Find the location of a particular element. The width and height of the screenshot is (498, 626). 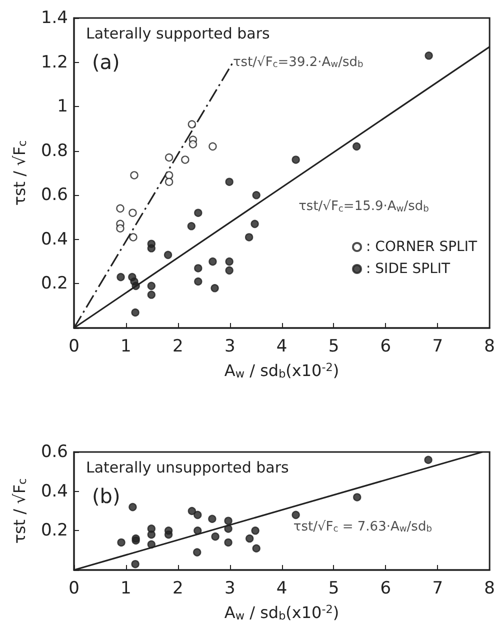

annotation: Laterally unsupported bars is located at coordinates (187, 467).